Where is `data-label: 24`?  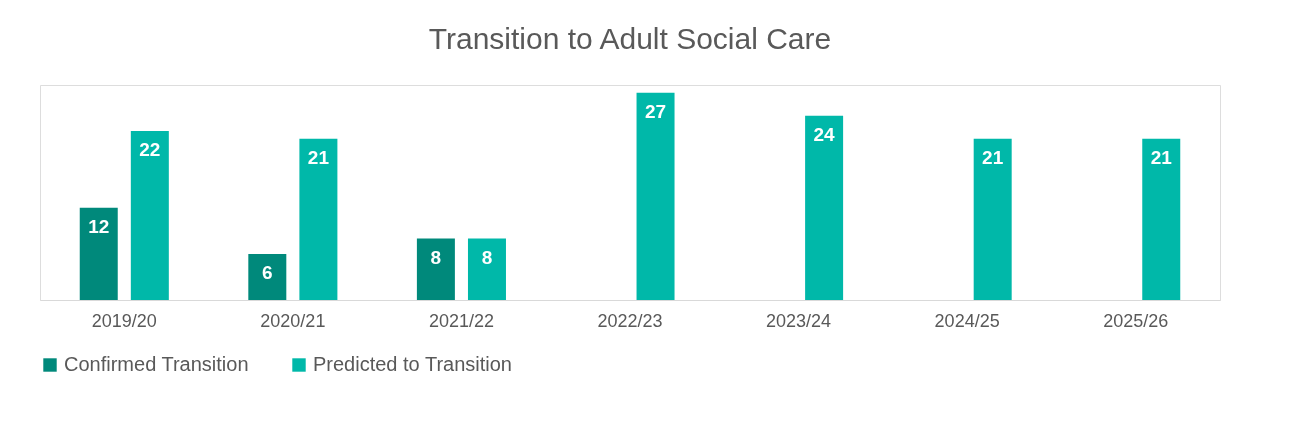 data-label: 24 is located at coordinates (824, 134).